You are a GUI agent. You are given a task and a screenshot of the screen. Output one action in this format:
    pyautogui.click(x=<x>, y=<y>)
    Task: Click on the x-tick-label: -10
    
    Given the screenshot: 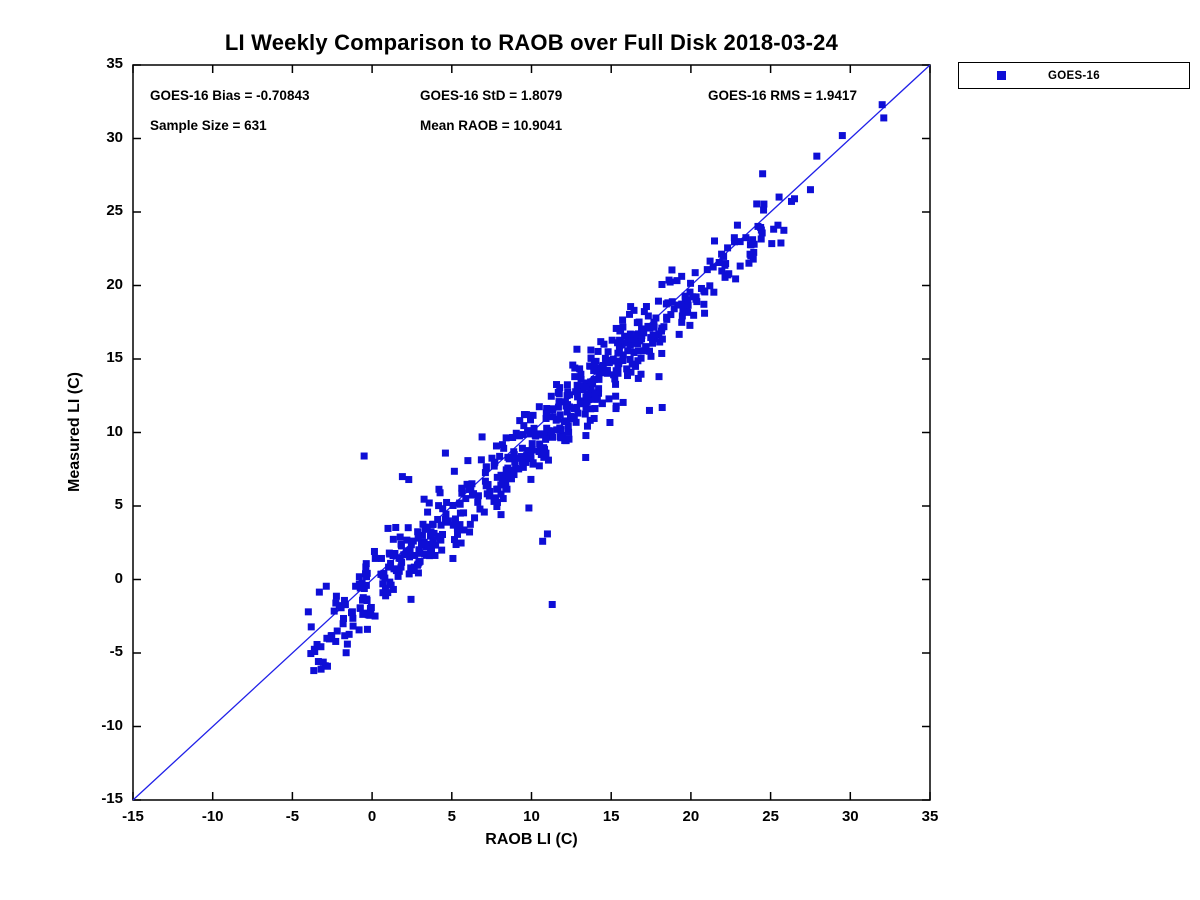 What is the action you would take?
    pyautogui.click(x=212, y=816)
    